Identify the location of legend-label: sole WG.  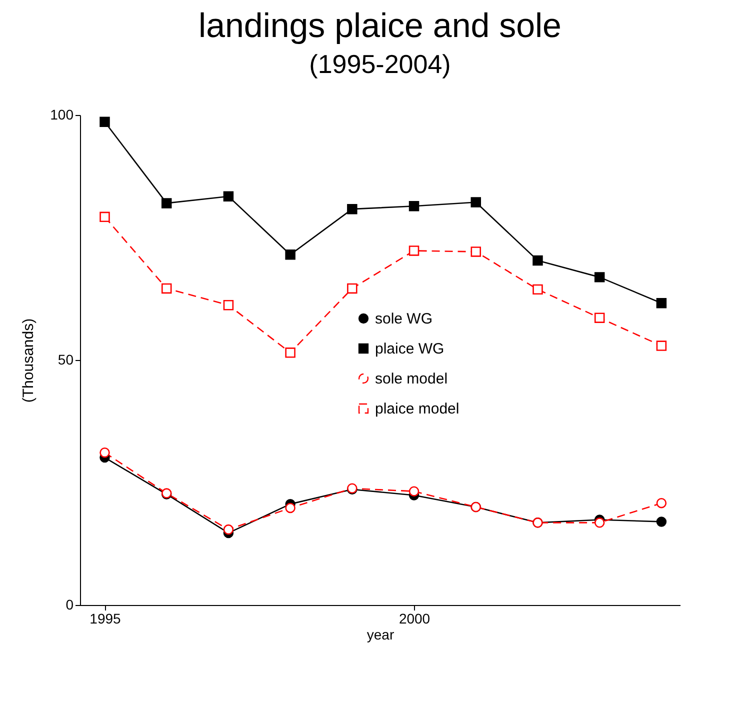
(404, 319).